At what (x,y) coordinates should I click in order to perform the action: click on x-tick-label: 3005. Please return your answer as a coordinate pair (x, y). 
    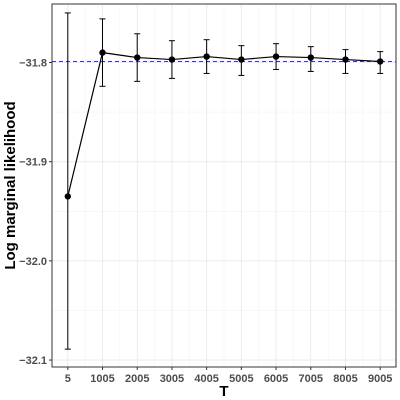
    Looking at the image, I should click on (172, 379).